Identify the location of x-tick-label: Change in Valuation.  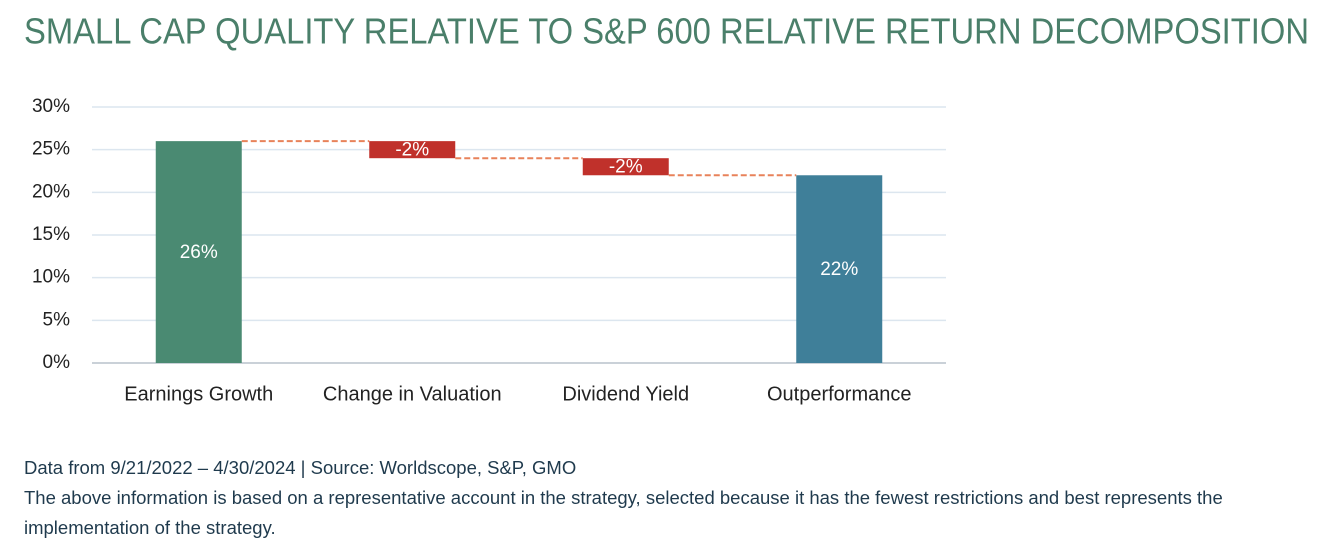
(412, 394).